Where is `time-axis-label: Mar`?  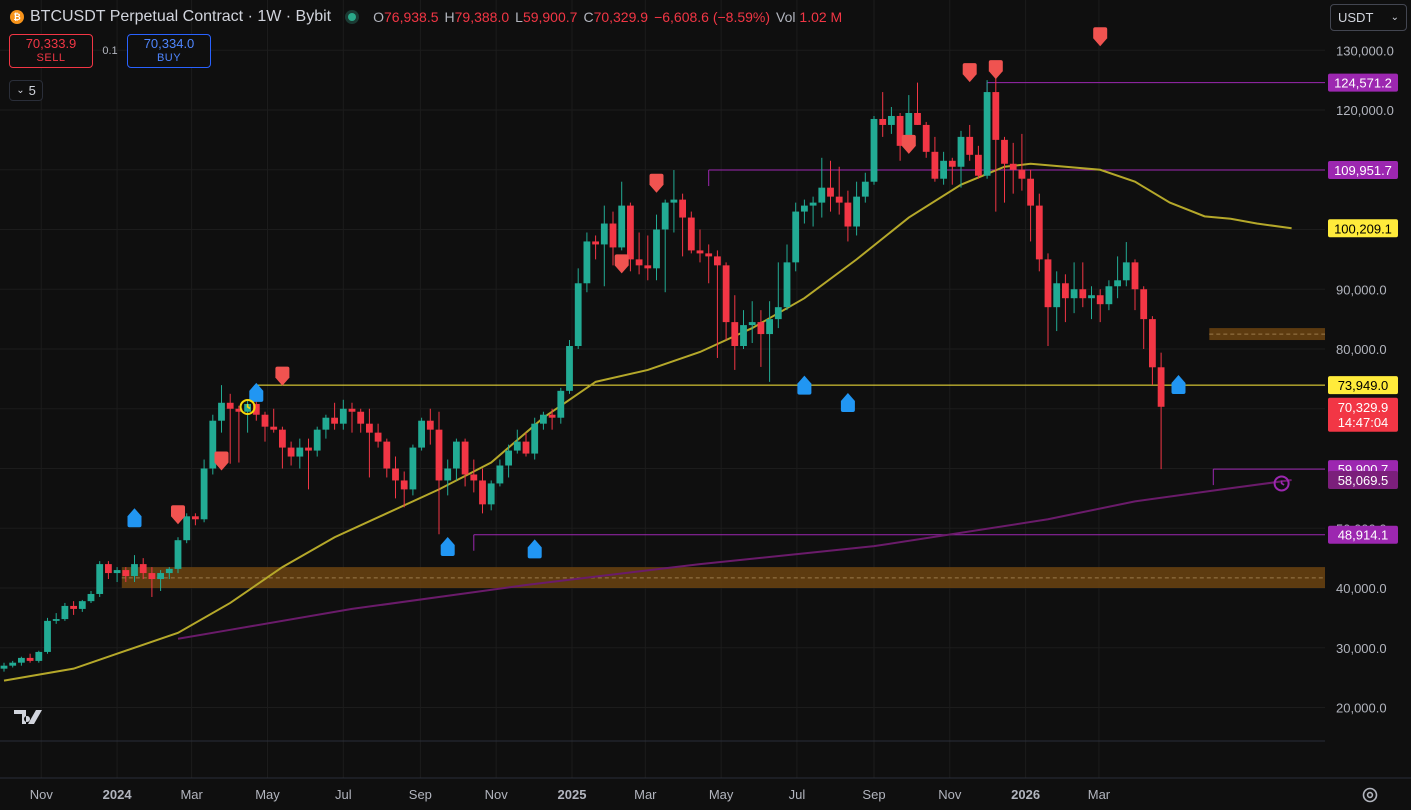 time-axis-label: Mar is located at coordinates (191, 794).